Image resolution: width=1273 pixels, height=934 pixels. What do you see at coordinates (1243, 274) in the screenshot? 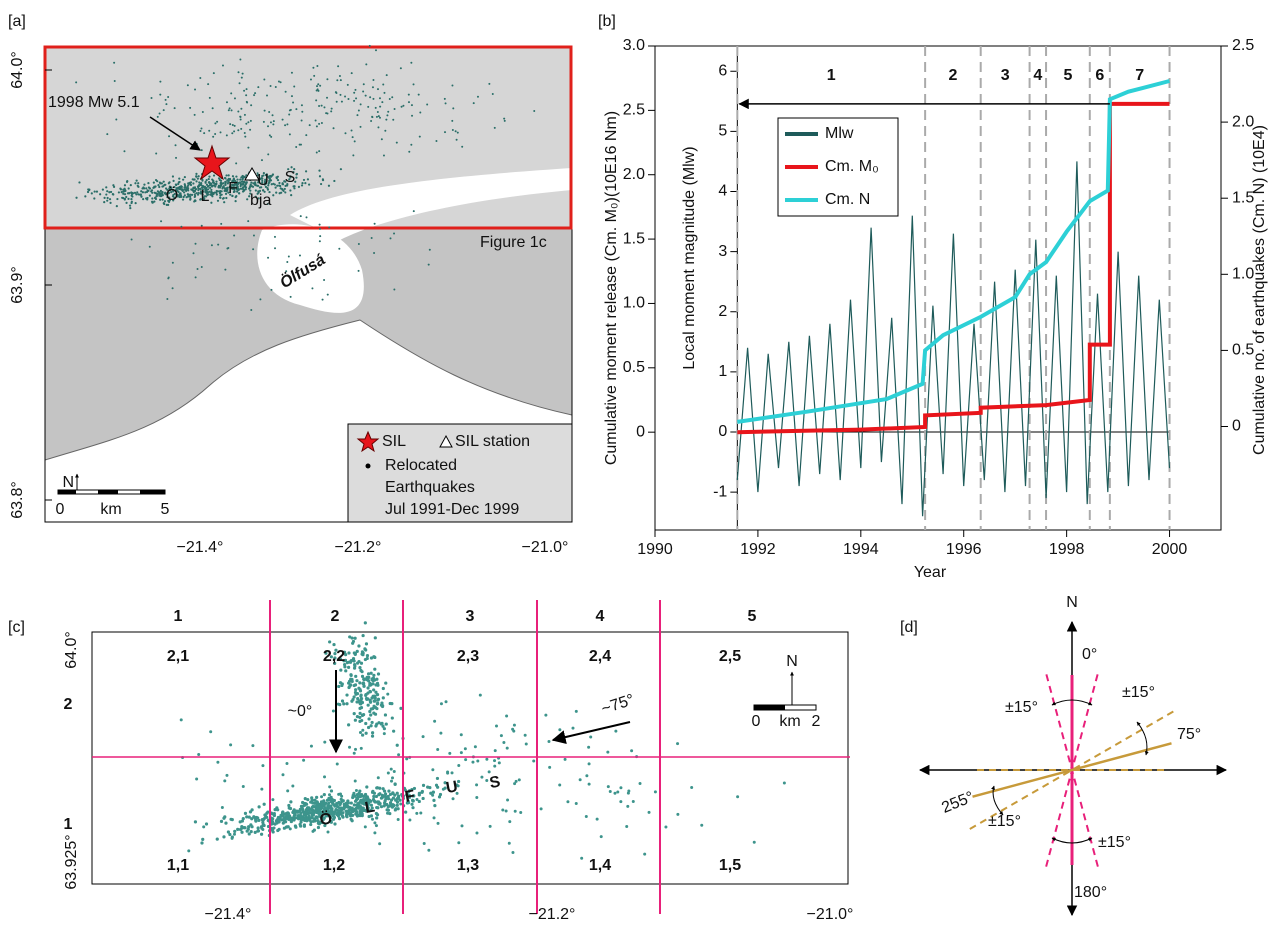
I see `y2-tick-label: 1.0` at bounding box center [1243, 274].